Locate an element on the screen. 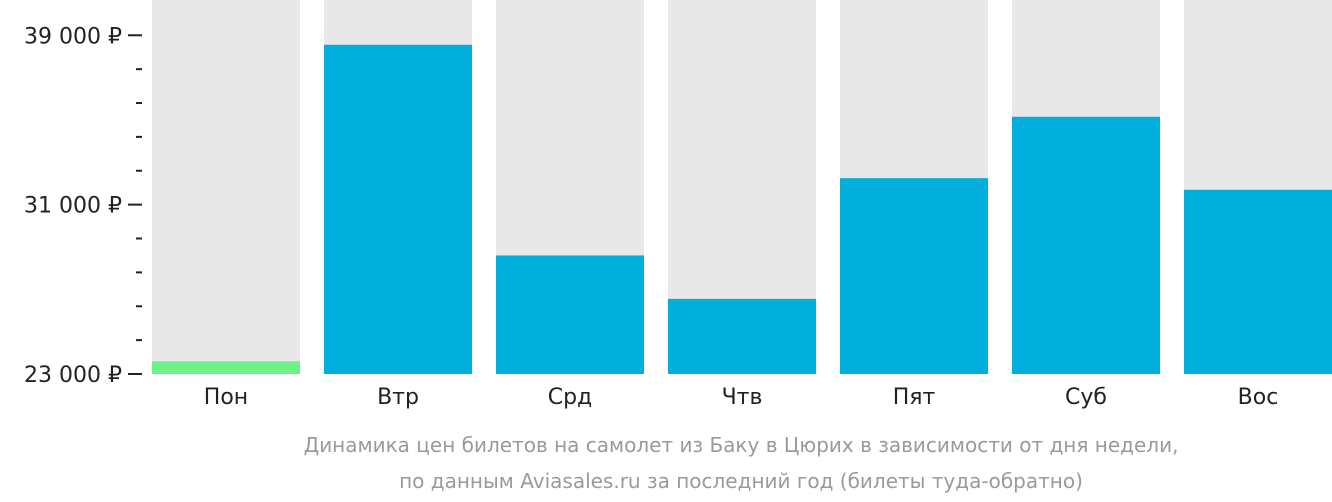  x-tick-label-6: Вос is located at coordinates (1258, 397).